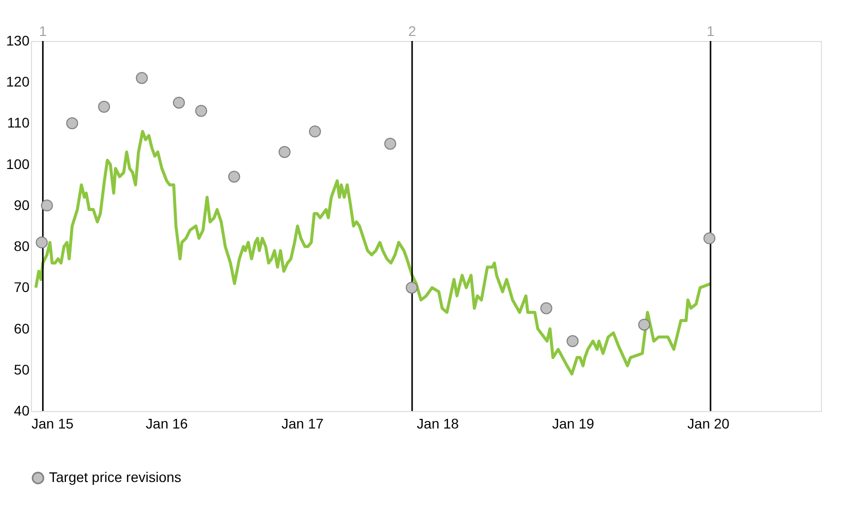 This screenshot has height=526, width=850. What do you see at coordinates (573, 424) in the screenshot?
I see `x-tick-label: Jan 19` at bounding box center [573, 424].